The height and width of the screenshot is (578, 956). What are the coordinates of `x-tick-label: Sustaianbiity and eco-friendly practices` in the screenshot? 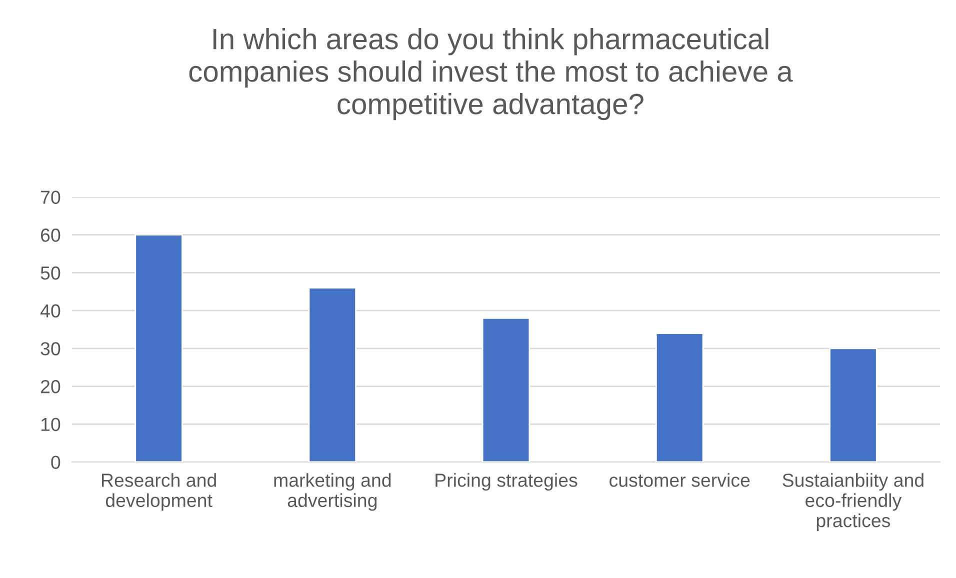 It's located at (853, 502).